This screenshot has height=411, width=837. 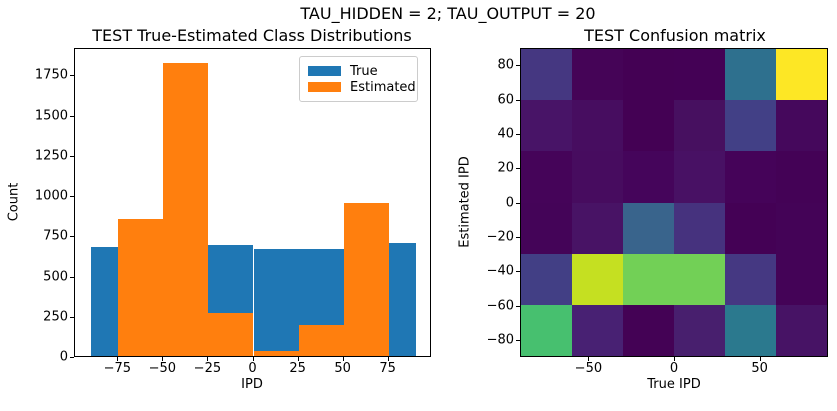 I want to click on legend: True Estimated, so click(x=358, y=79).